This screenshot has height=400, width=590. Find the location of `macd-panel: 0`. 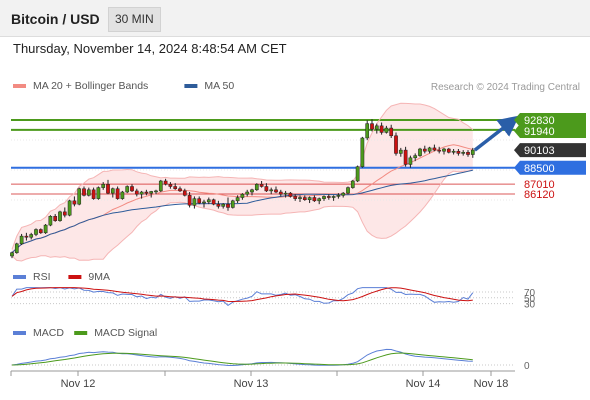

macd-panel: 0 is located at coordinates (270, 360).